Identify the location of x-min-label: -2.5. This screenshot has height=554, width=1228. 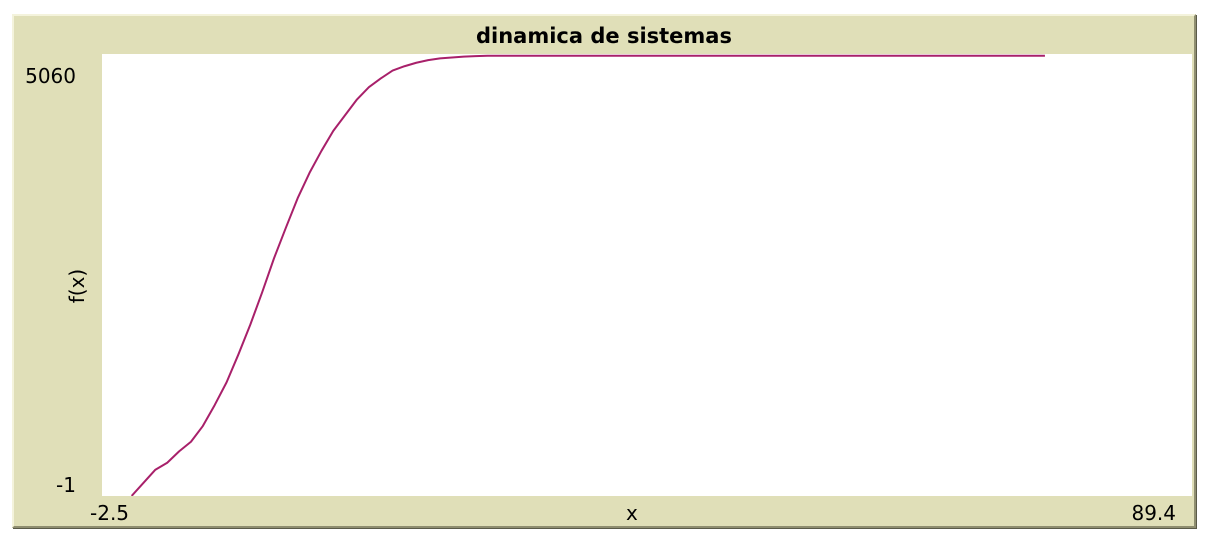
(110, 513).